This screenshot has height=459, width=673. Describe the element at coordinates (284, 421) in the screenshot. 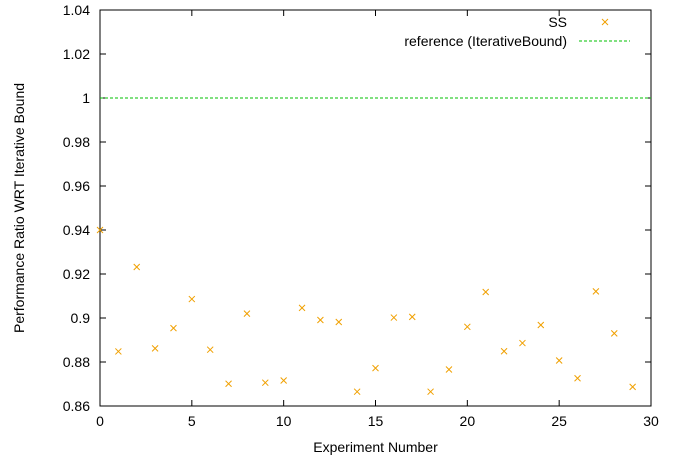

I see `x-tick-label: 10` at that location.